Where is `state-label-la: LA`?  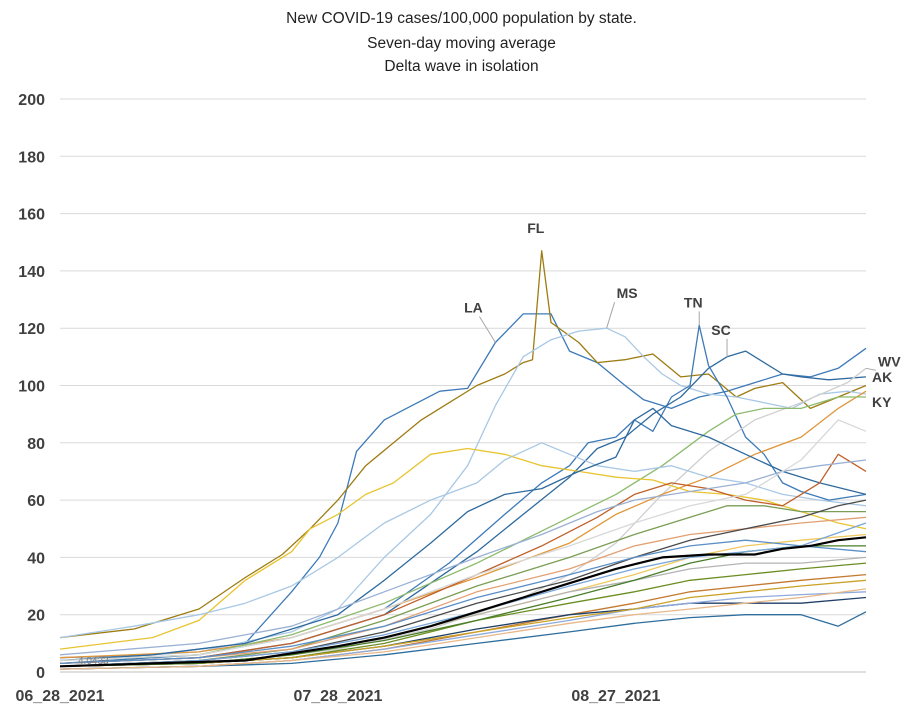
state-label-la: LA is located at coordinates (473, 308).